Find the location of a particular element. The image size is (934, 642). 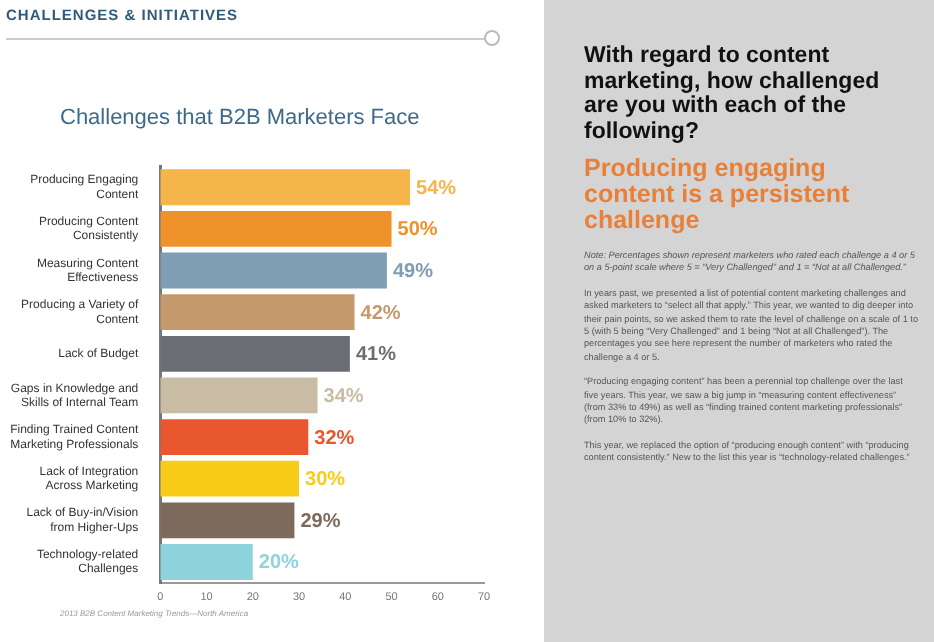

data-label: 30% is located at coordinates (325, 480).